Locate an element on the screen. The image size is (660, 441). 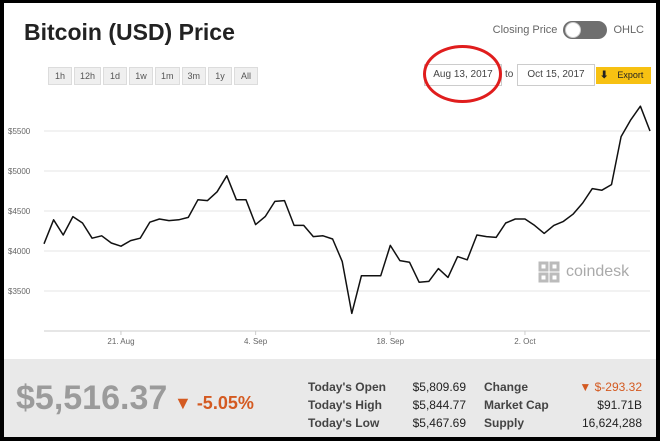
change-label: Change is located at coordinates (506, 387).